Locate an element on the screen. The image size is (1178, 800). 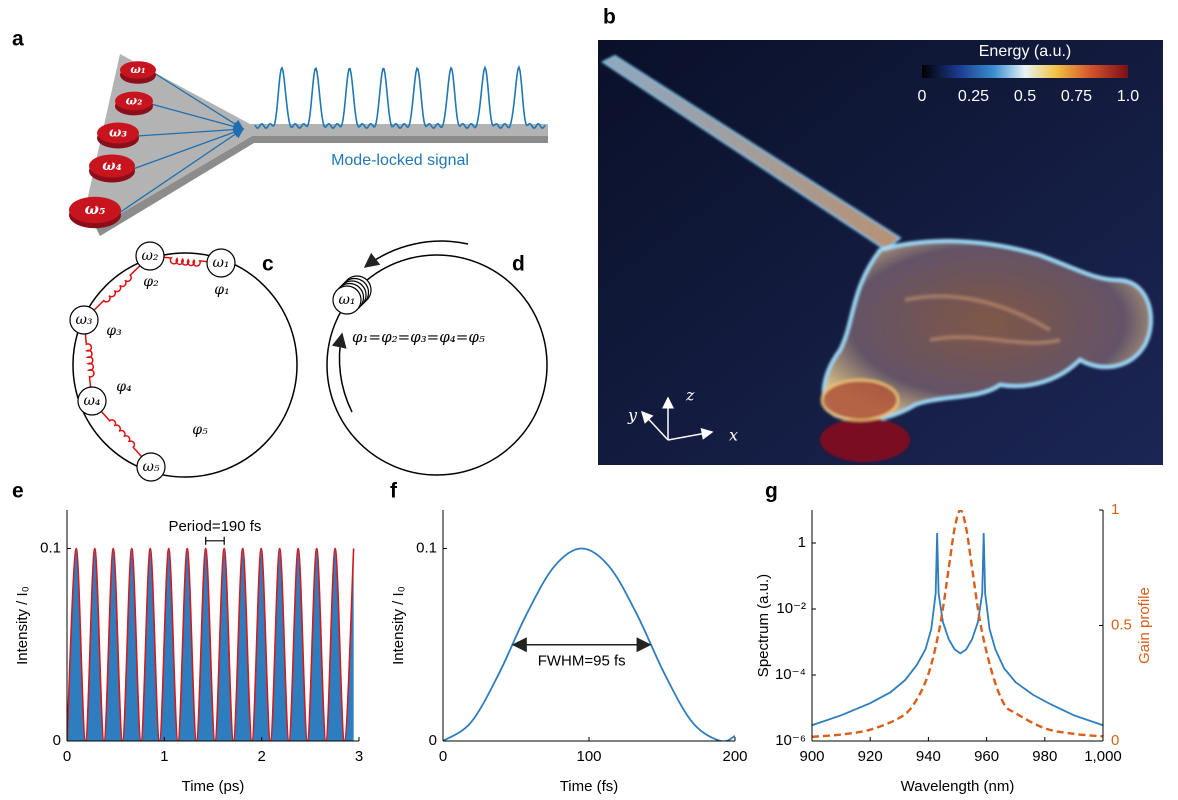
x-tick-label: 1 is located at coordinates (164, 756).